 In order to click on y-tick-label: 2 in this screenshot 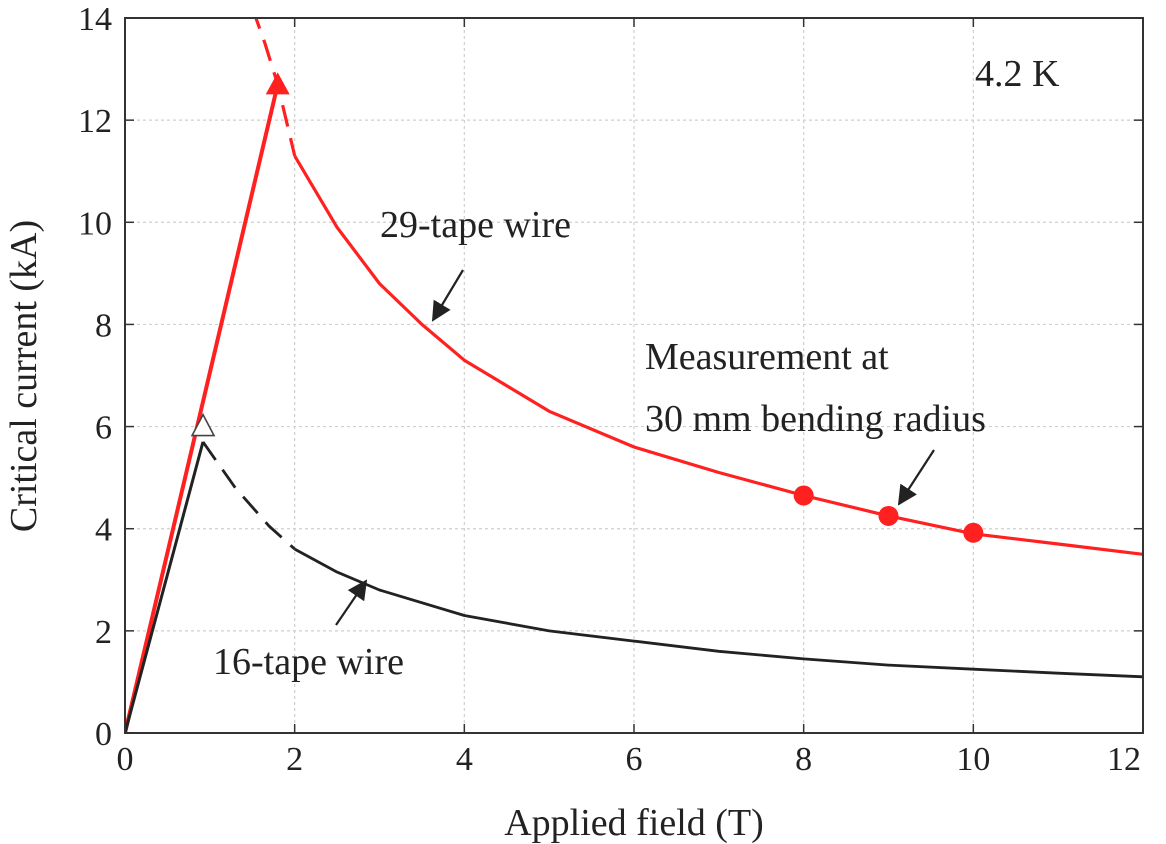, I will do `click(103, 632)`.